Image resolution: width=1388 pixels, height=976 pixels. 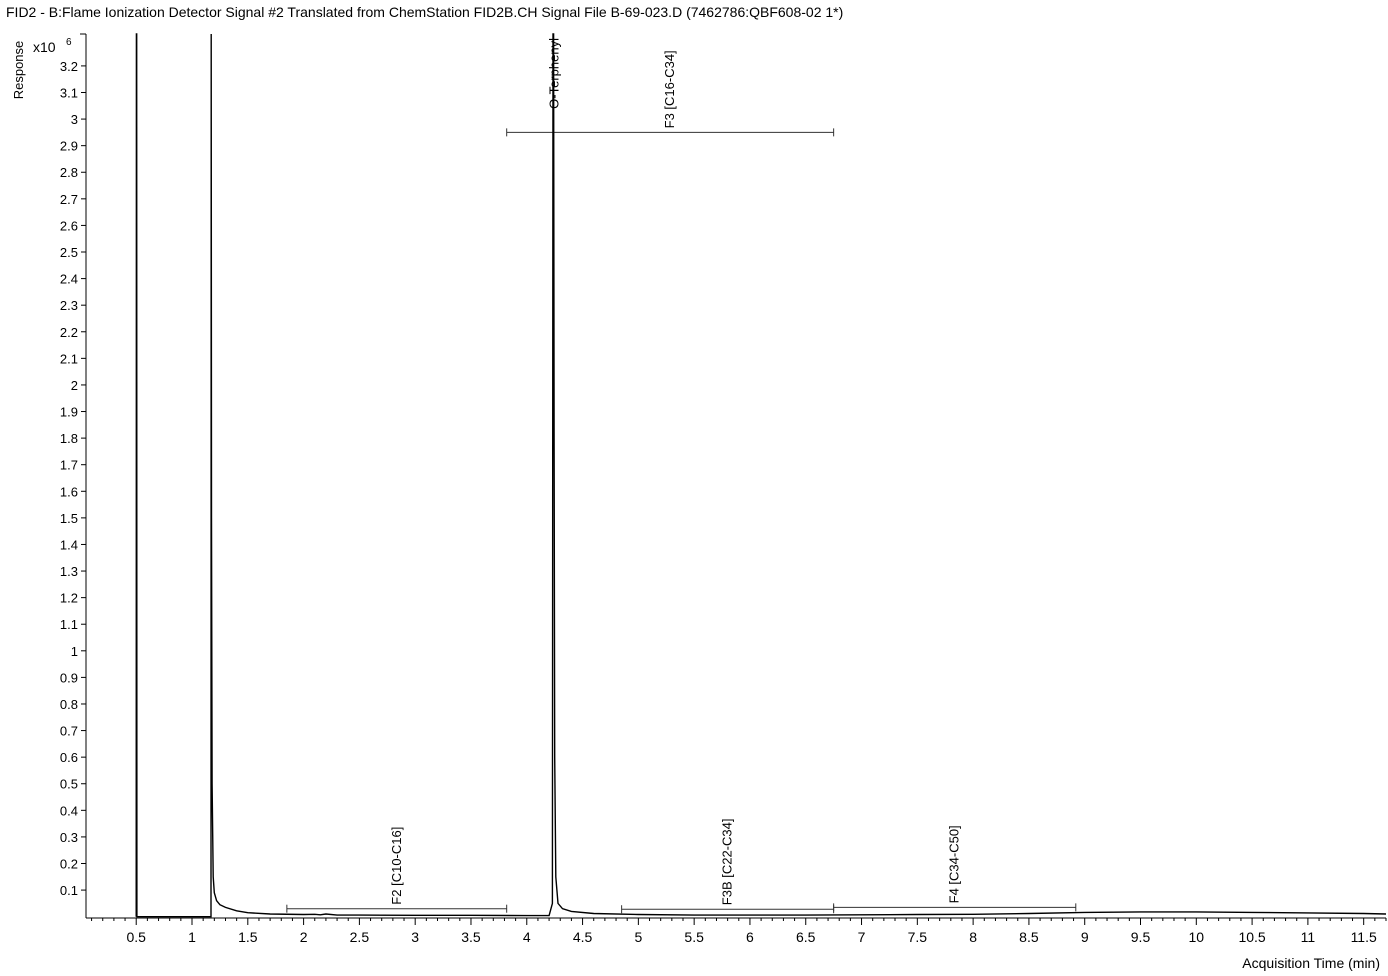 I want to click on y-tick-label: 1.2, so click(x=69, y=598).